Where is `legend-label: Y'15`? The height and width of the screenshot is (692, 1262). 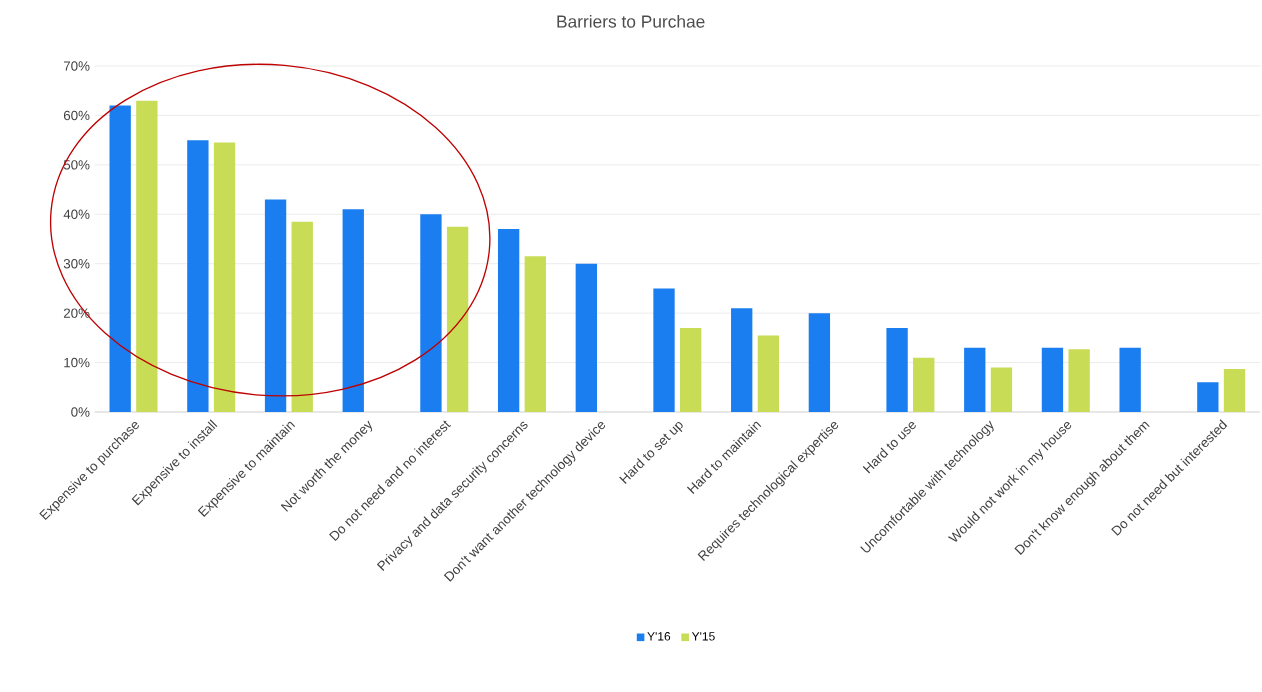
legend-label: Y'15 is located at coordinates (703, 636).